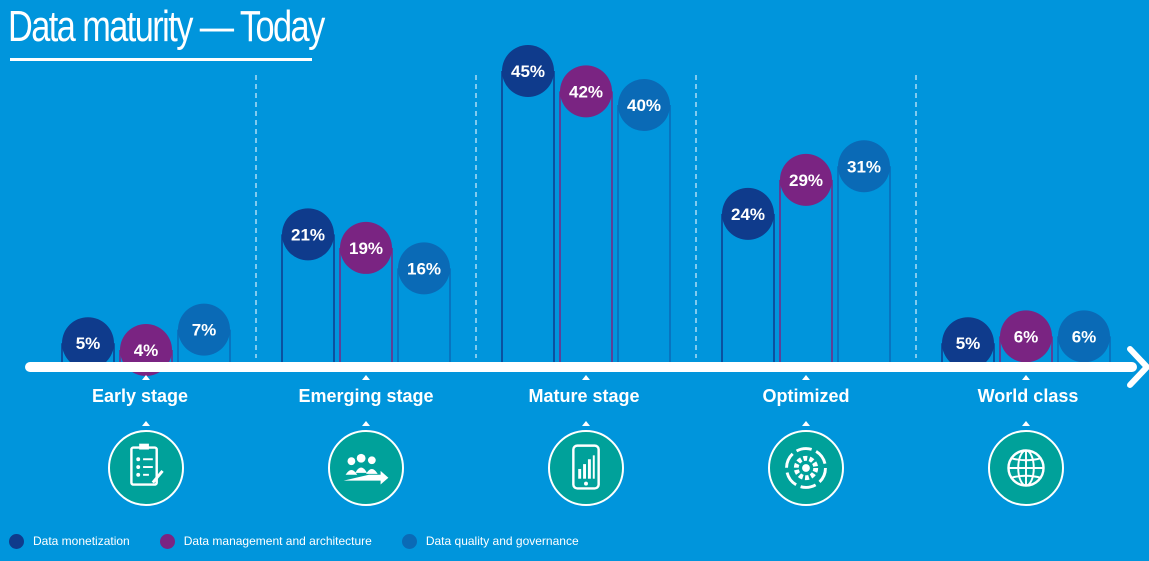  Describe the element at coordinates (806, 468) in the screenshot. I see `gear-icon` at that location.